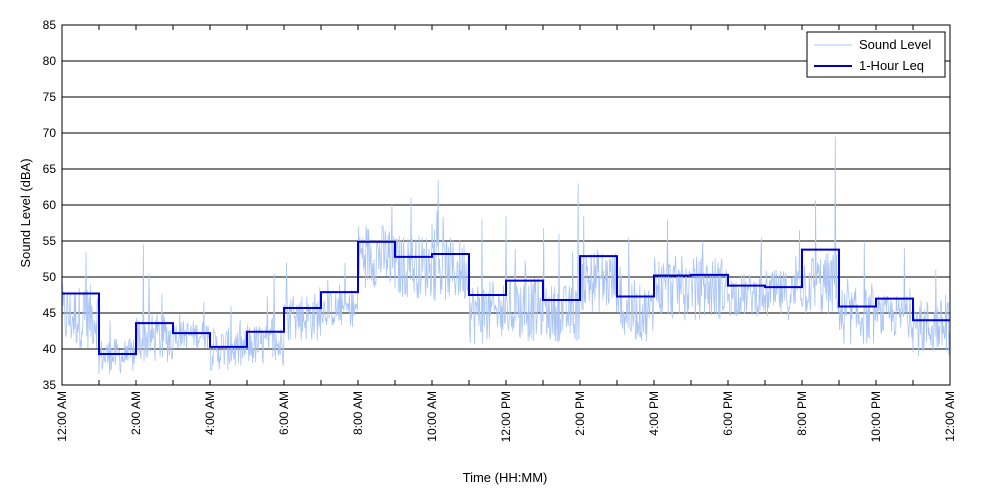 This screenshot has height=500, width=1000. Describe the element at coordinates (50, 349) in the screenshot. I see `y-tick-label-40: 40` at that location.